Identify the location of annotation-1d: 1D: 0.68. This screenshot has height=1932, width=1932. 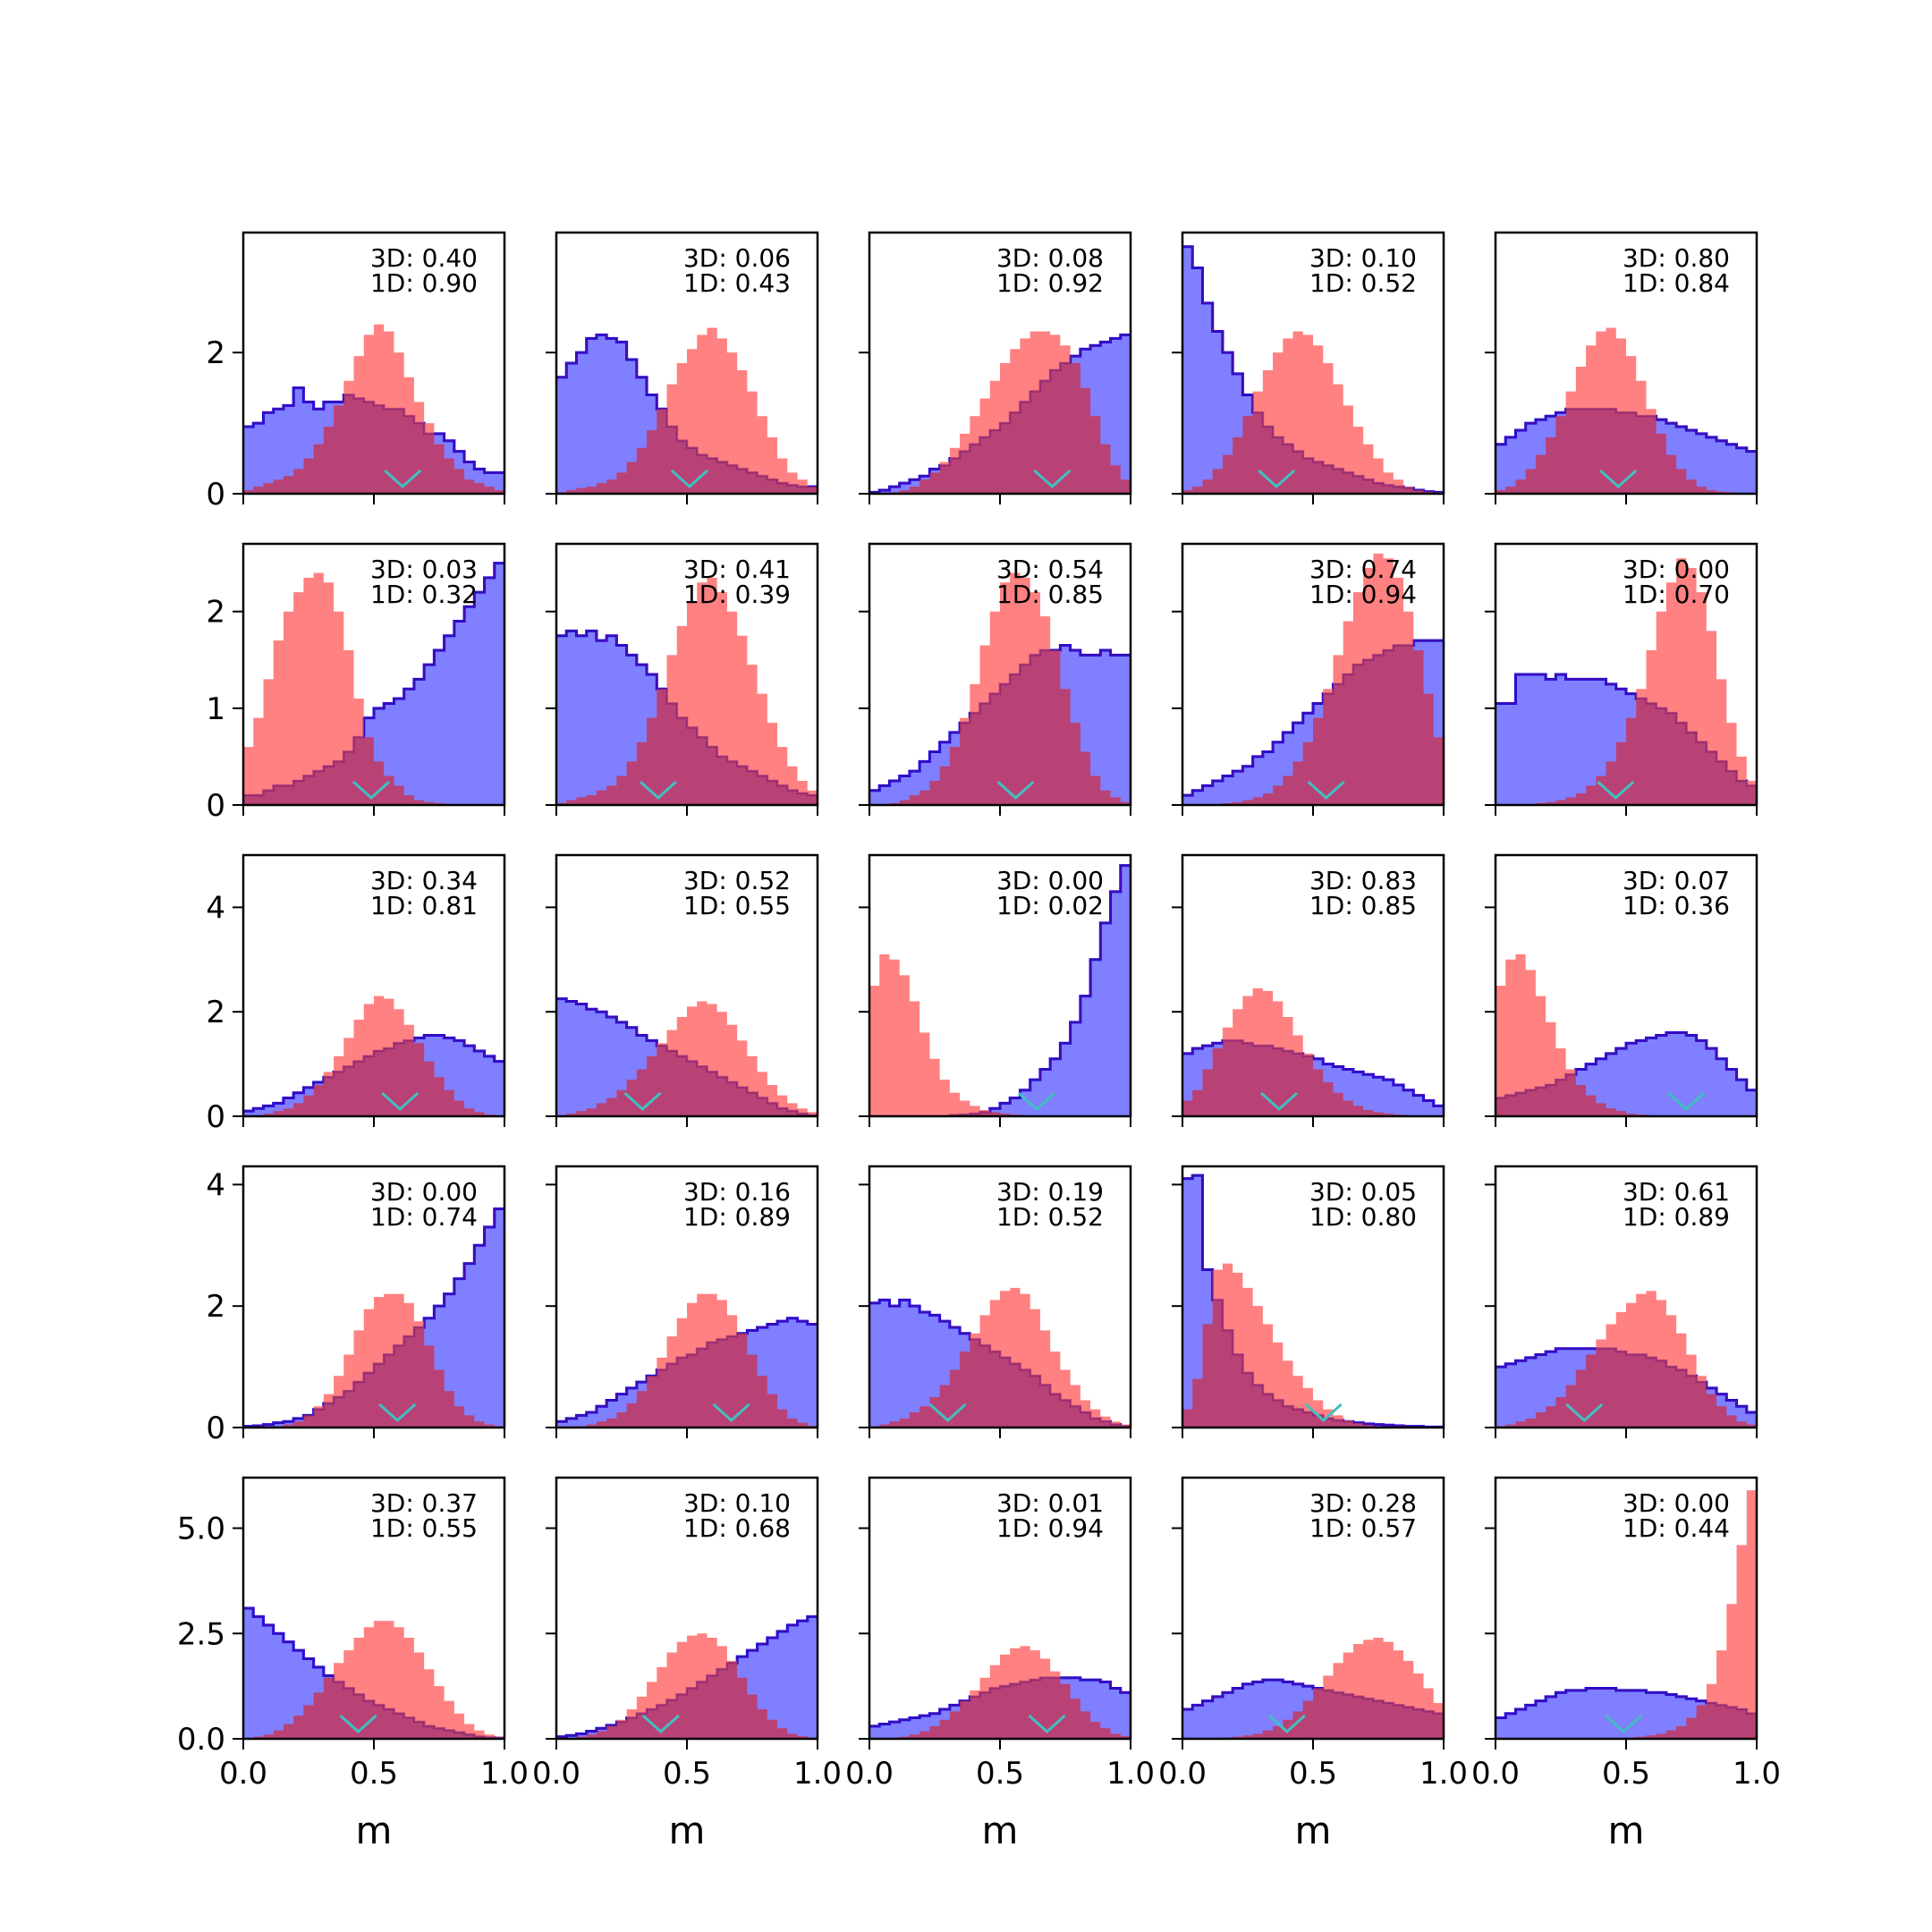
(737, 1528).